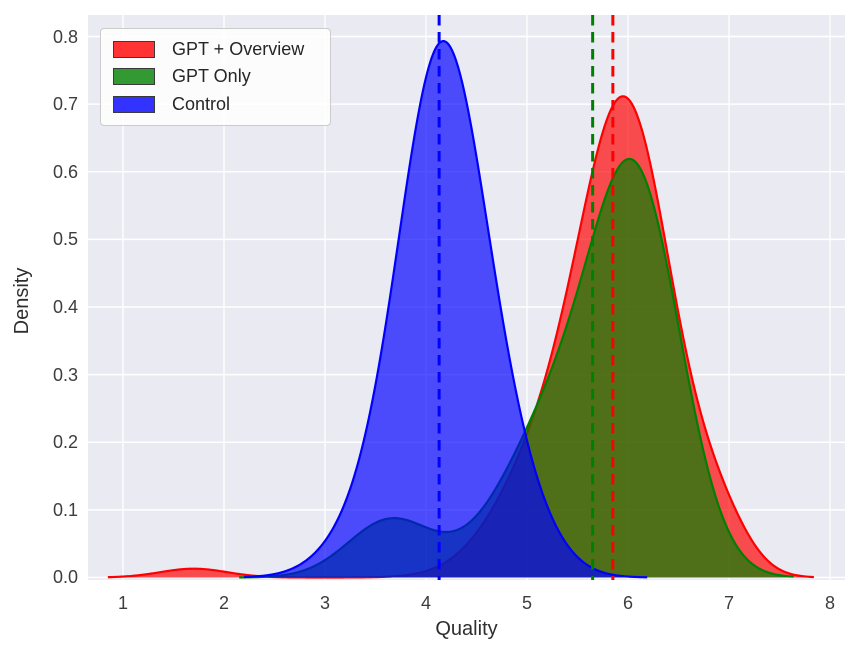 This screenshot has width=852, height=650. Describe the element at coordinates (65, 577) in the screenshot. I see `y-tick-label: 0.0` at that location.